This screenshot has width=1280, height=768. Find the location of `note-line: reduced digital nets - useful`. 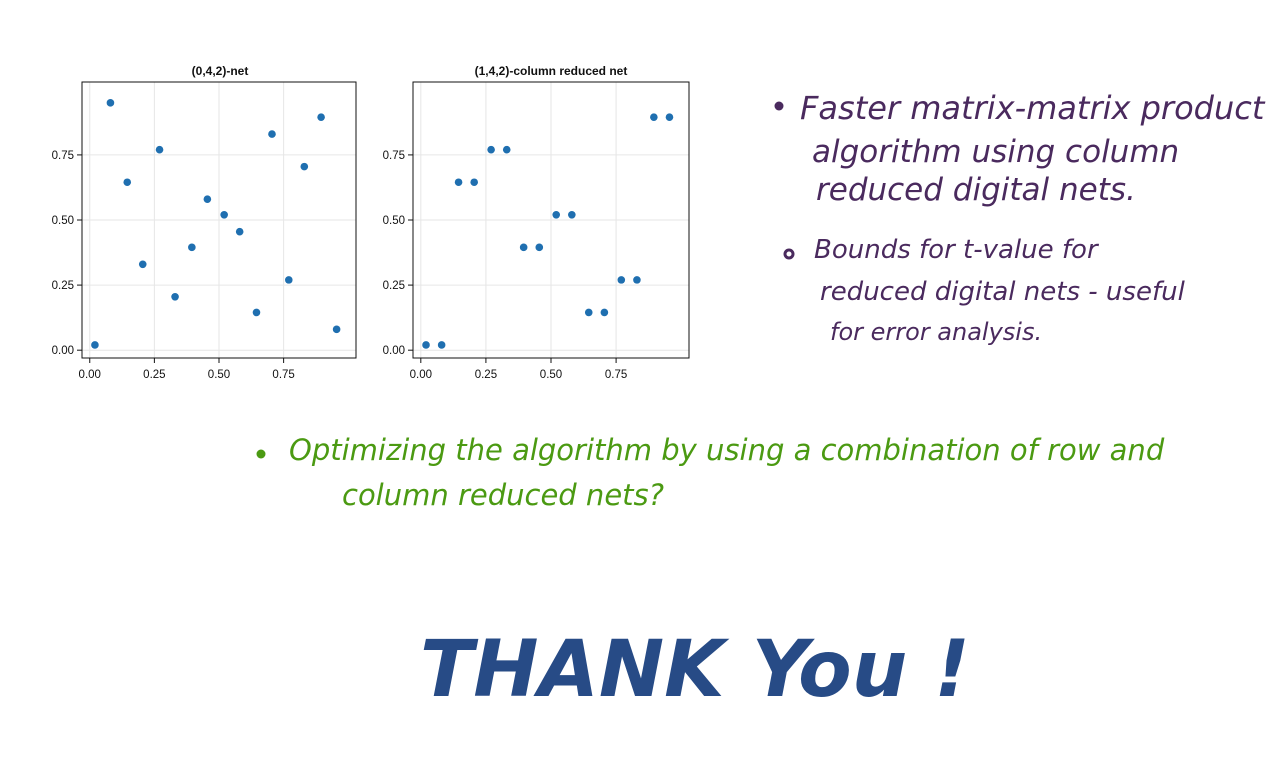

note-line: reduced digital nets - useful is located at coordinates (1003, 292).